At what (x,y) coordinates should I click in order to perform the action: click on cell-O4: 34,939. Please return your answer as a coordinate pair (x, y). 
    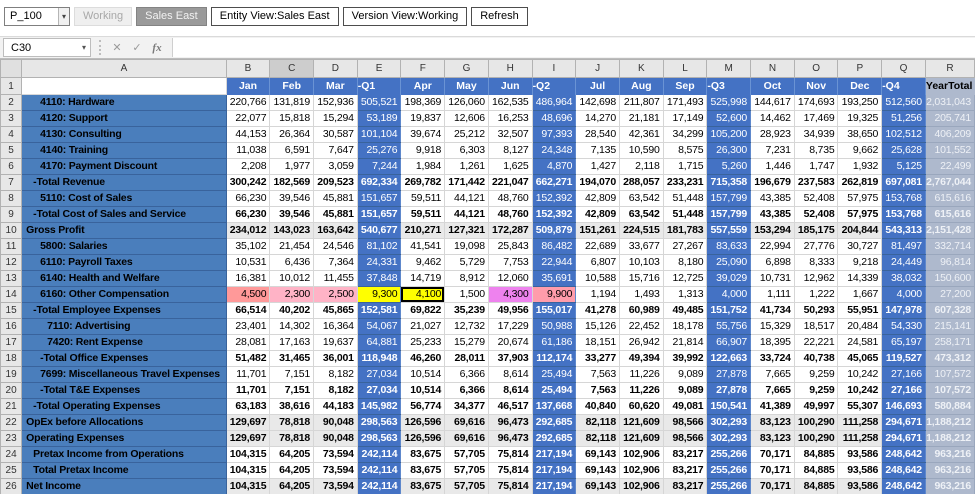
    Looking at the image, I should click on (816, 134).